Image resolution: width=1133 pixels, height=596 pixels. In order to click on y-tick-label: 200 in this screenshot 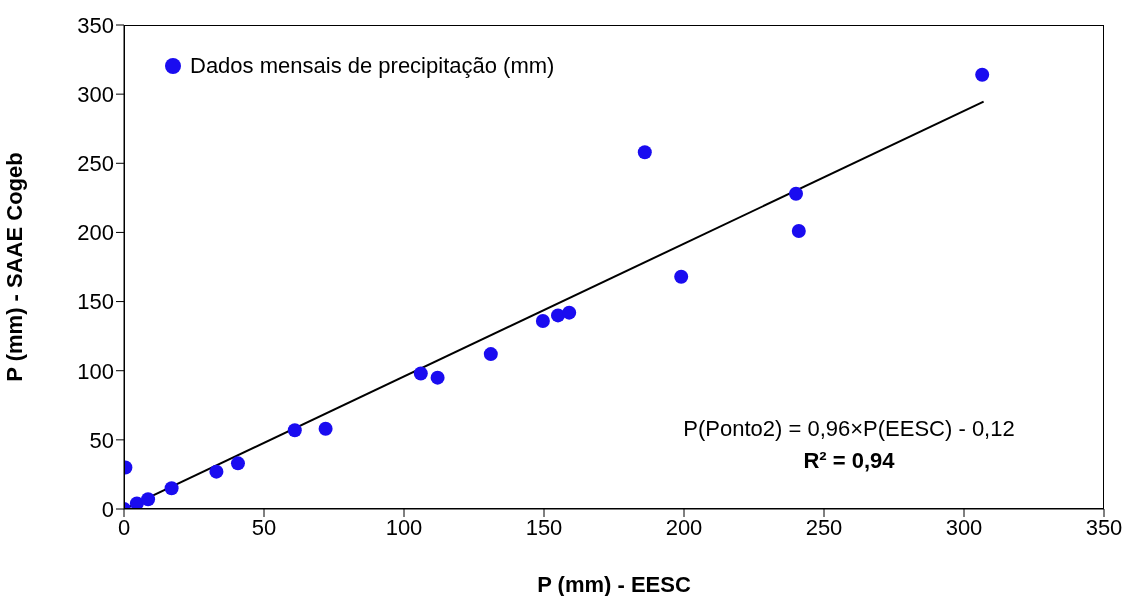, I will do `click(95, 233)`.